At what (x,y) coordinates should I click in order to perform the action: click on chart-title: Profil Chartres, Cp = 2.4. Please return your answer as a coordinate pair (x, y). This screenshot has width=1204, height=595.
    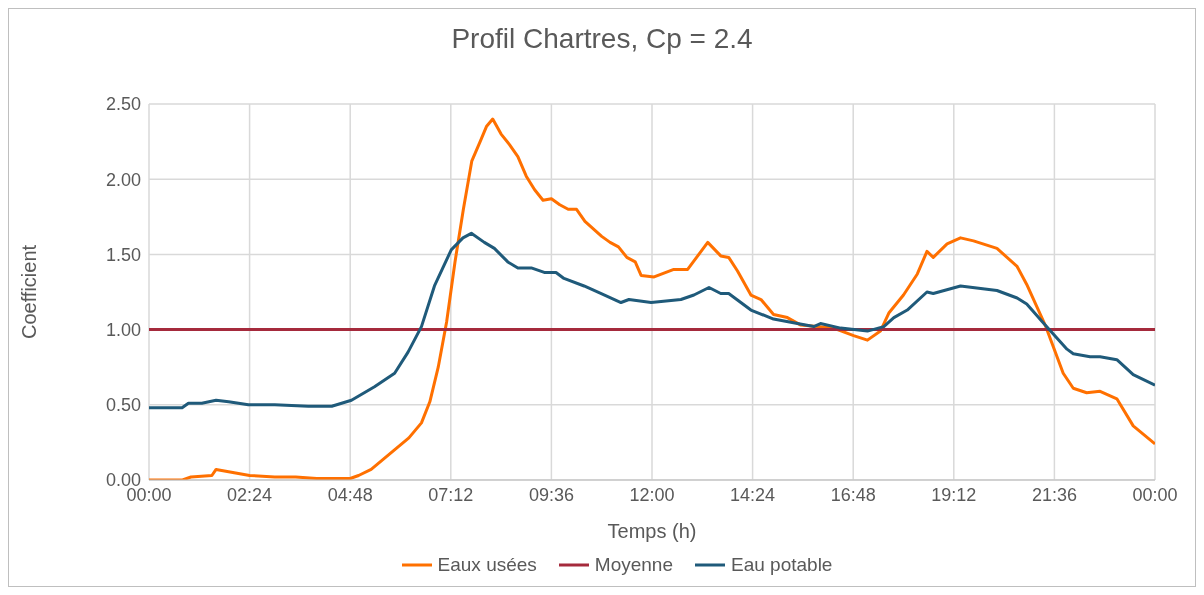
    Looking at the image, I should click on (602, 39).